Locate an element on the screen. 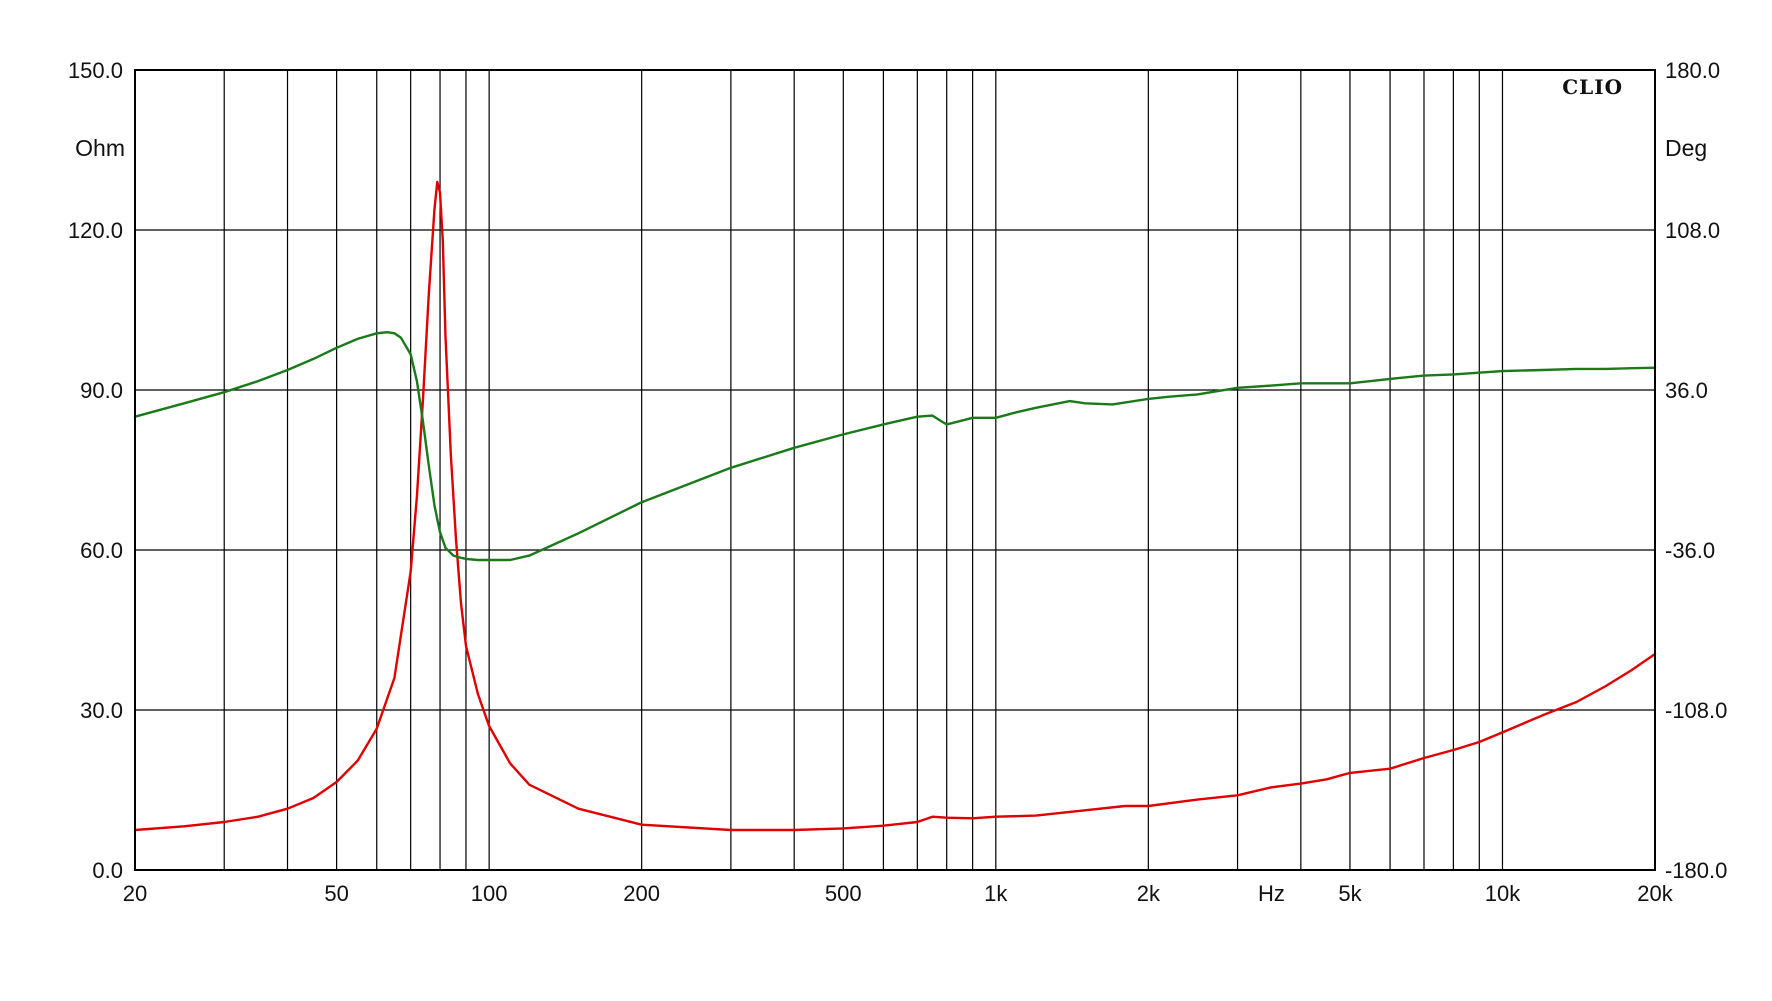 This screenshot has height=1001, width=1772. x-tick-label: 20k is located at coordinates (1655, 893).